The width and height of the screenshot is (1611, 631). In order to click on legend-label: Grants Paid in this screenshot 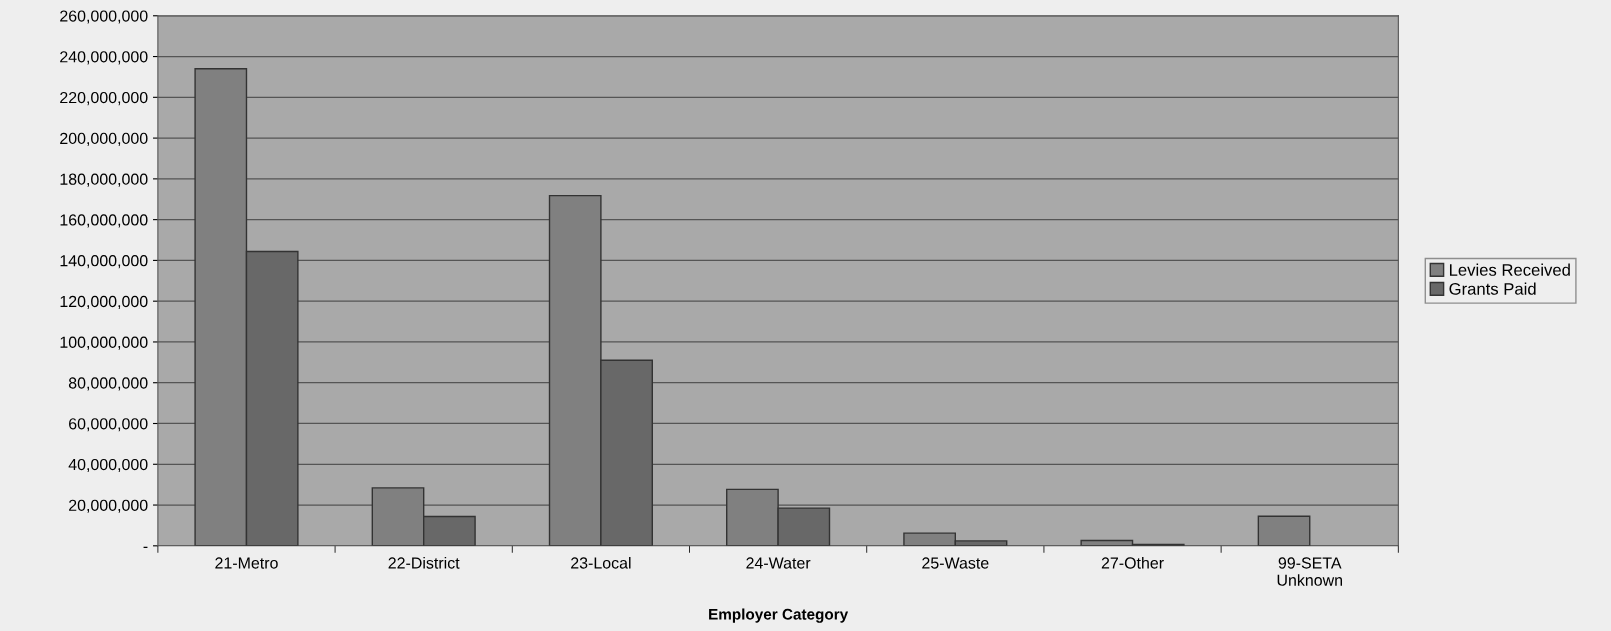, I will do `click(1492, 288)`.